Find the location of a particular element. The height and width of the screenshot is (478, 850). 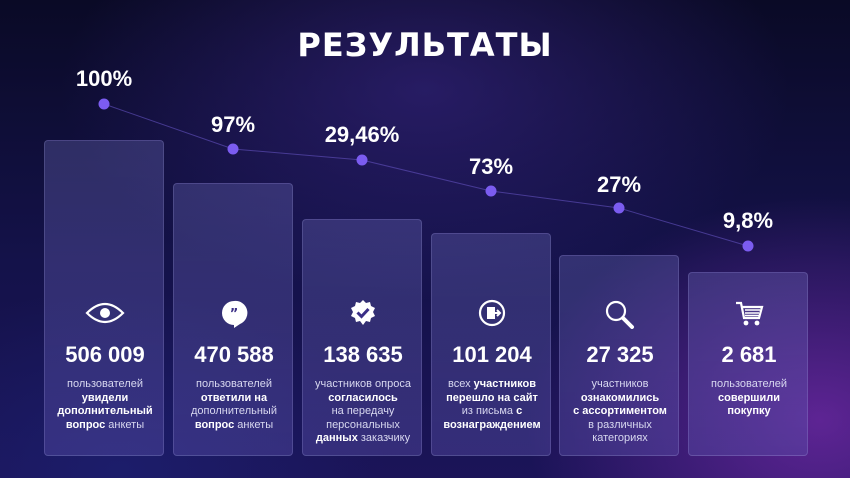

description-bold-text: согласилось is located at coordinates (363, 397).